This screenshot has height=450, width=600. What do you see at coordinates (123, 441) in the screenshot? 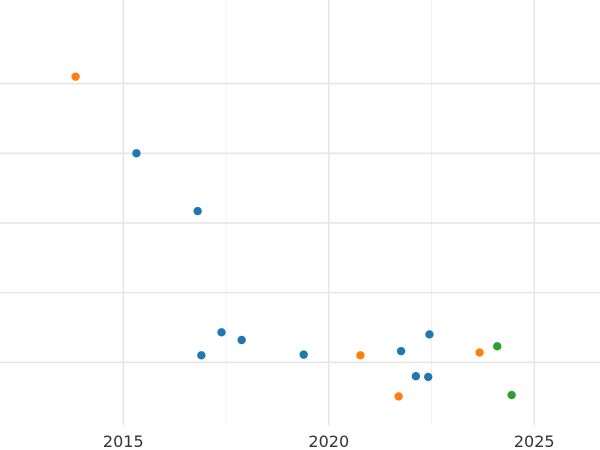
I see `x-tick-label: 2015` at bounding box center [123, 441].